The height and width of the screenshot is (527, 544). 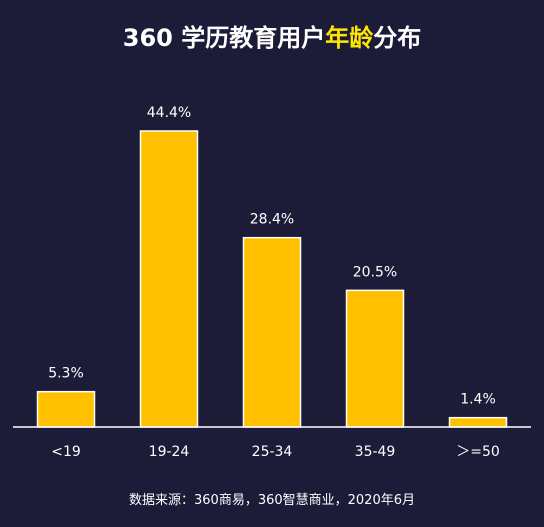 What do you see at coordinates (478, 400) in the screenshot?
I see `data-label-4: 1.4%` at bounding box center [478, 400].